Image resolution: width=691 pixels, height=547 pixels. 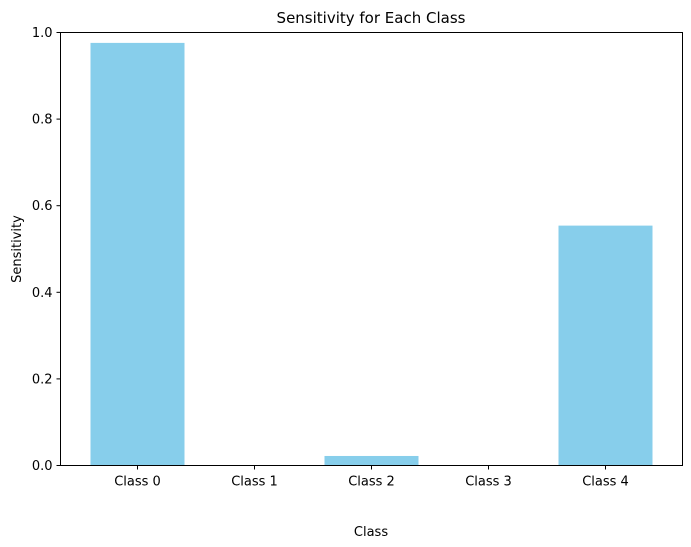 I want to click on y-tick-label: 0.4, so click(x=42, y=293).